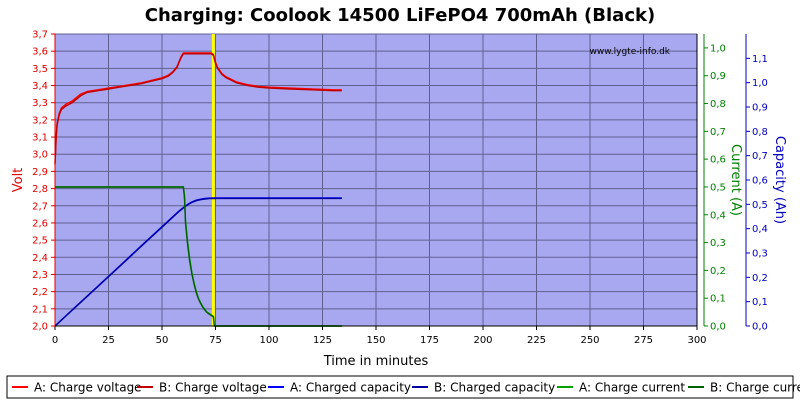  I want to click on voltage-tick-label: 3,1, so click(40, 138).